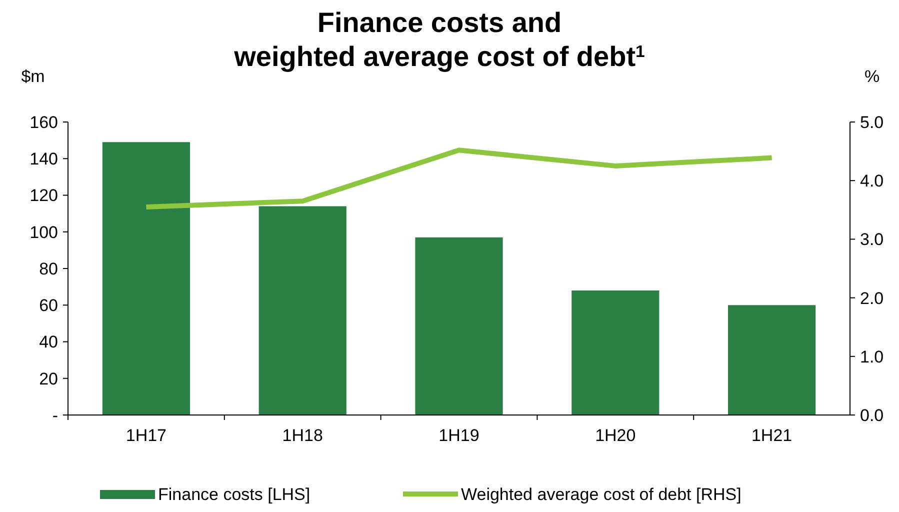  I want to click on y2-tick-label: 5.0, so click(872, 122).